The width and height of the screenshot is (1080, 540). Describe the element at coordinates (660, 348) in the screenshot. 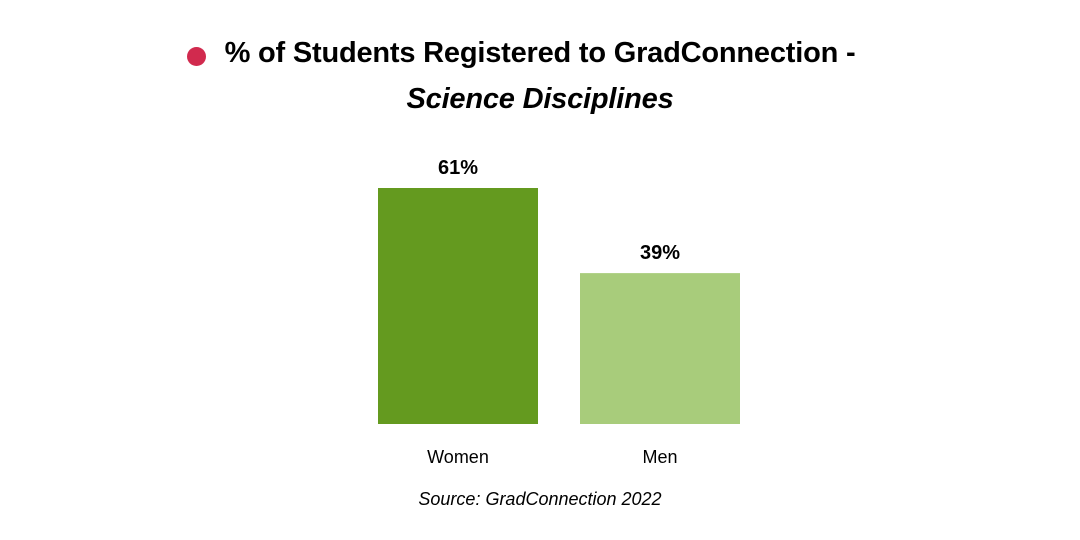

I see `bar-men` at that location.